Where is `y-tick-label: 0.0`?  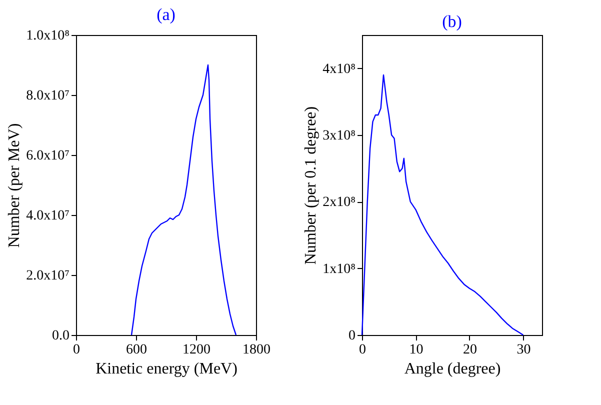 y-tick-label: 0.0 is located at coordinates (61, 336).